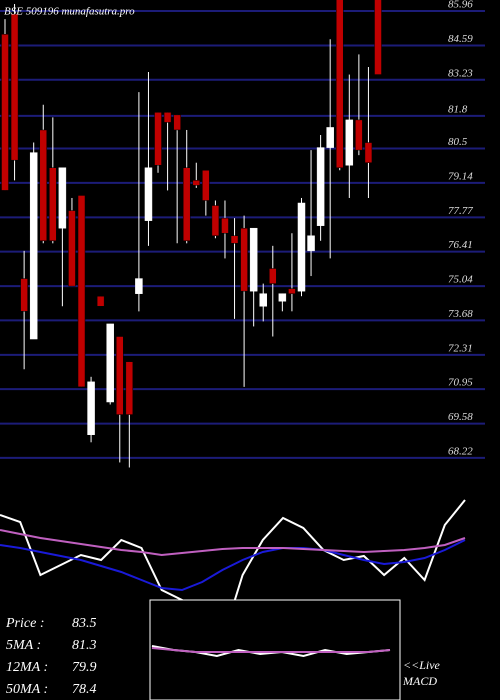  Describe the element at coordinates (422, 665) in the screenshot. I see `annotation: <<Live` at that location.